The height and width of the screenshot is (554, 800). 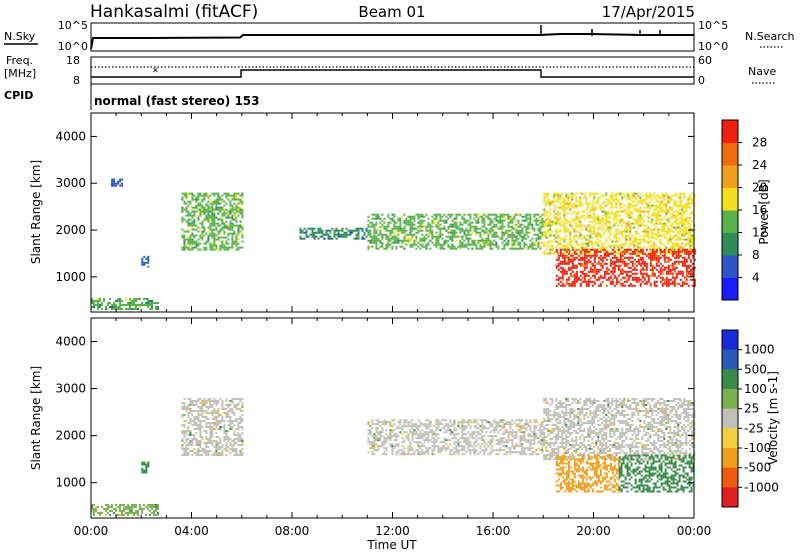 What do you see at coordinates (132, 97) in the screenshot?
I see `cpid-panel: CPID normal (fast stereo) 153` at bounding box center [132, 97].